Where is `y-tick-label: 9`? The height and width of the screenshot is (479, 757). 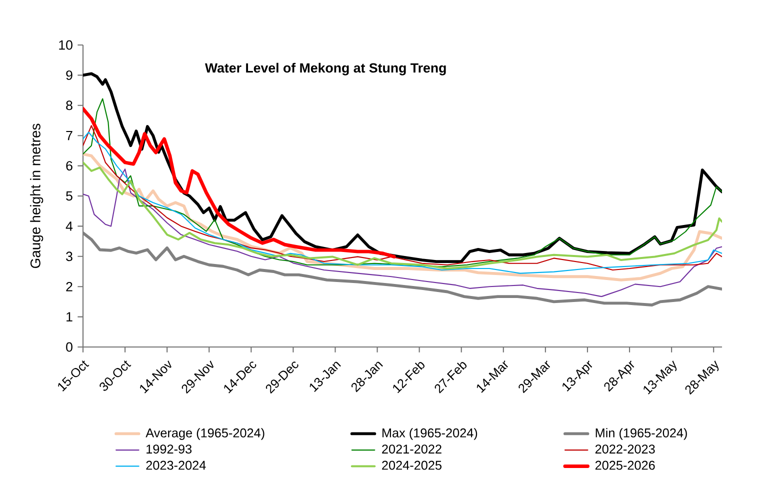 y-tick-label: 9 is located at coordinates (69, 75).